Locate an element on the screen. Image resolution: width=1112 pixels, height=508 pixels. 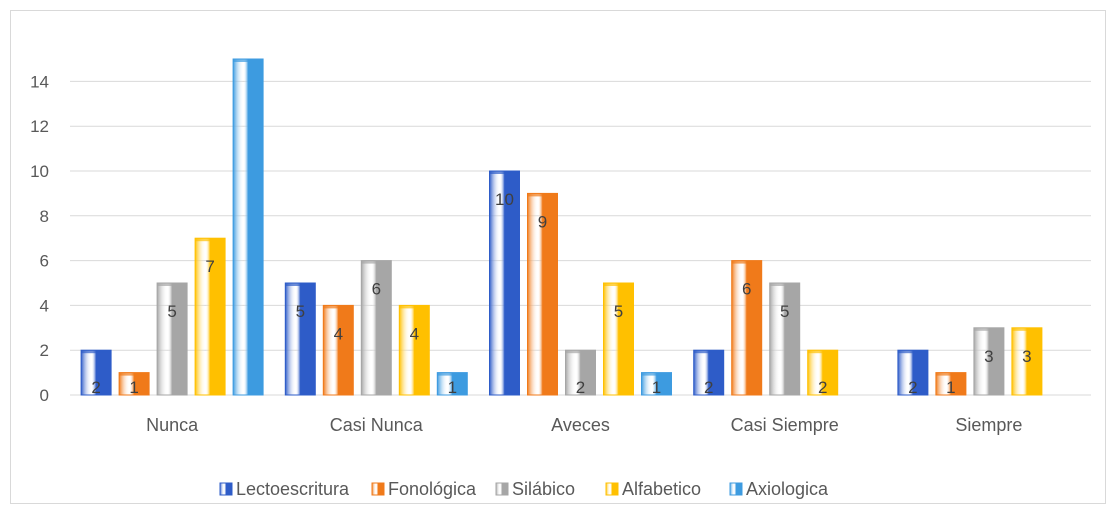
y-tick-label: 0 is located at coordinates (44, 395).